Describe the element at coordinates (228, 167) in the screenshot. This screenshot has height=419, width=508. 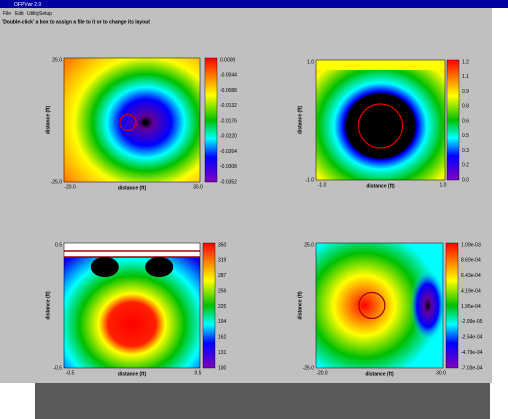
I see `colorbar-label: -0.0308` at that location.